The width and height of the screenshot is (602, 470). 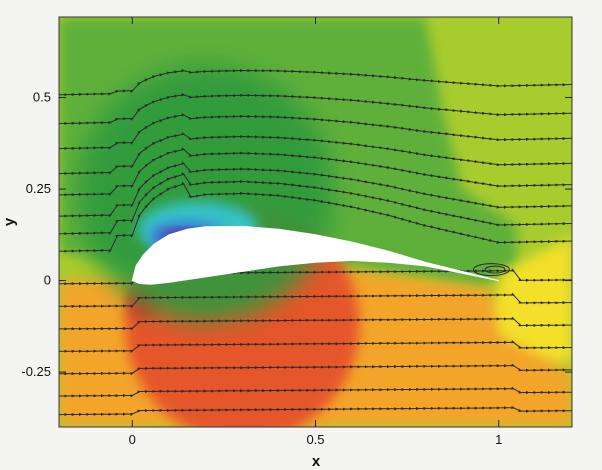 I want to click on y-axis-label: y, so click(x=9, y=221).